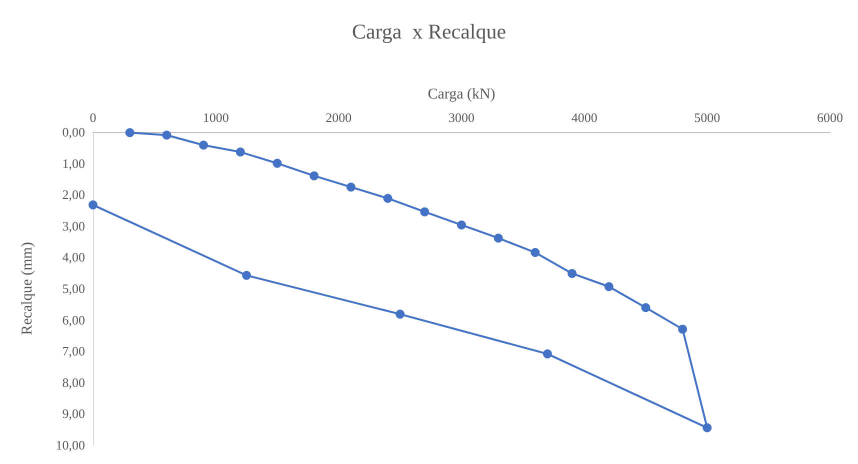 The height and width of the screenshot is (464, 858). What do you see at coordinates (462, 94) in the screenshot?
I see `x-axis-title: Carga (kN)` at bounding box center [462, 94].